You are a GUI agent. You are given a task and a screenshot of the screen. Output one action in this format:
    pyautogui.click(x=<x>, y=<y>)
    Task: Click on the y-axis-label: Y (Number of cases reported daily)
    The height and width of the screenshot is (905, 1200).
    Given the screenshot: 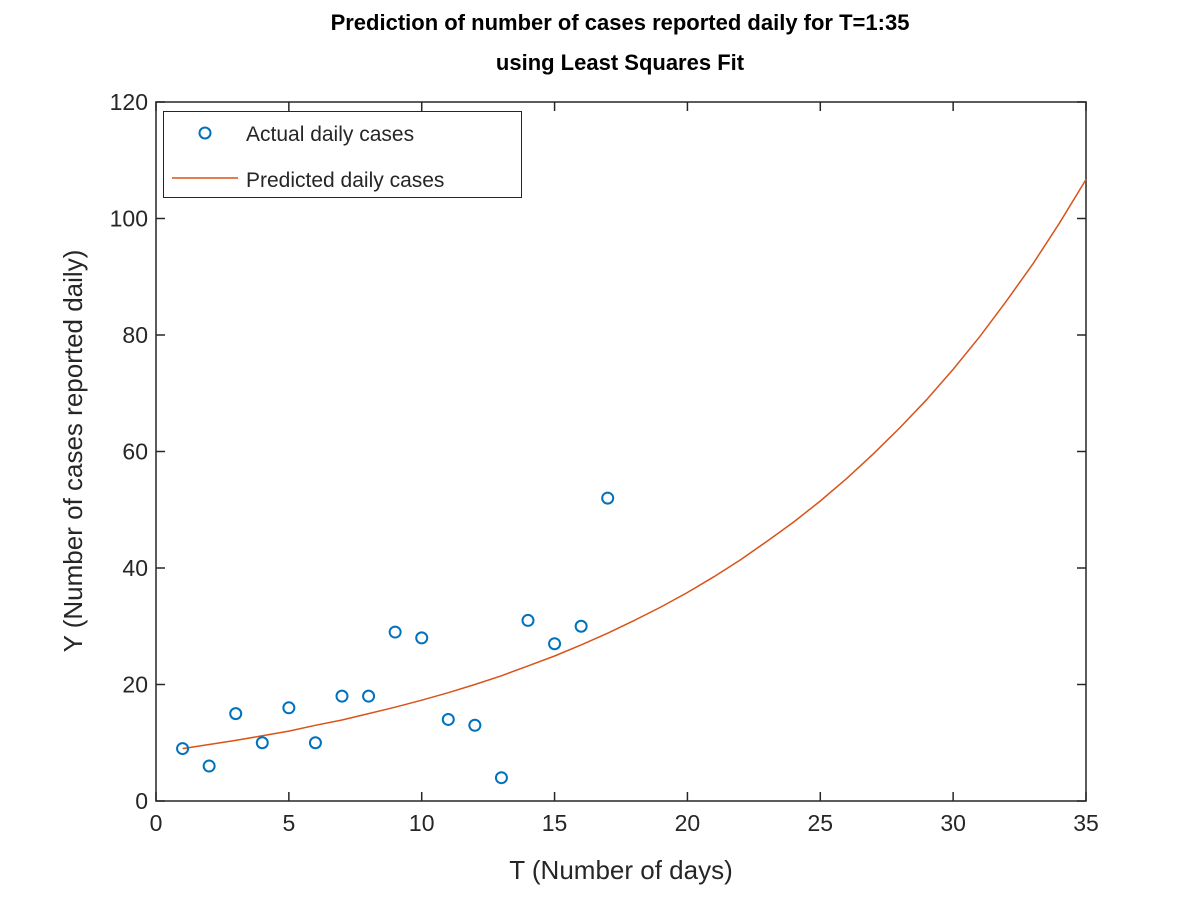 What is the action you would take?
    pyautogui.click(x=73, y=451)
    